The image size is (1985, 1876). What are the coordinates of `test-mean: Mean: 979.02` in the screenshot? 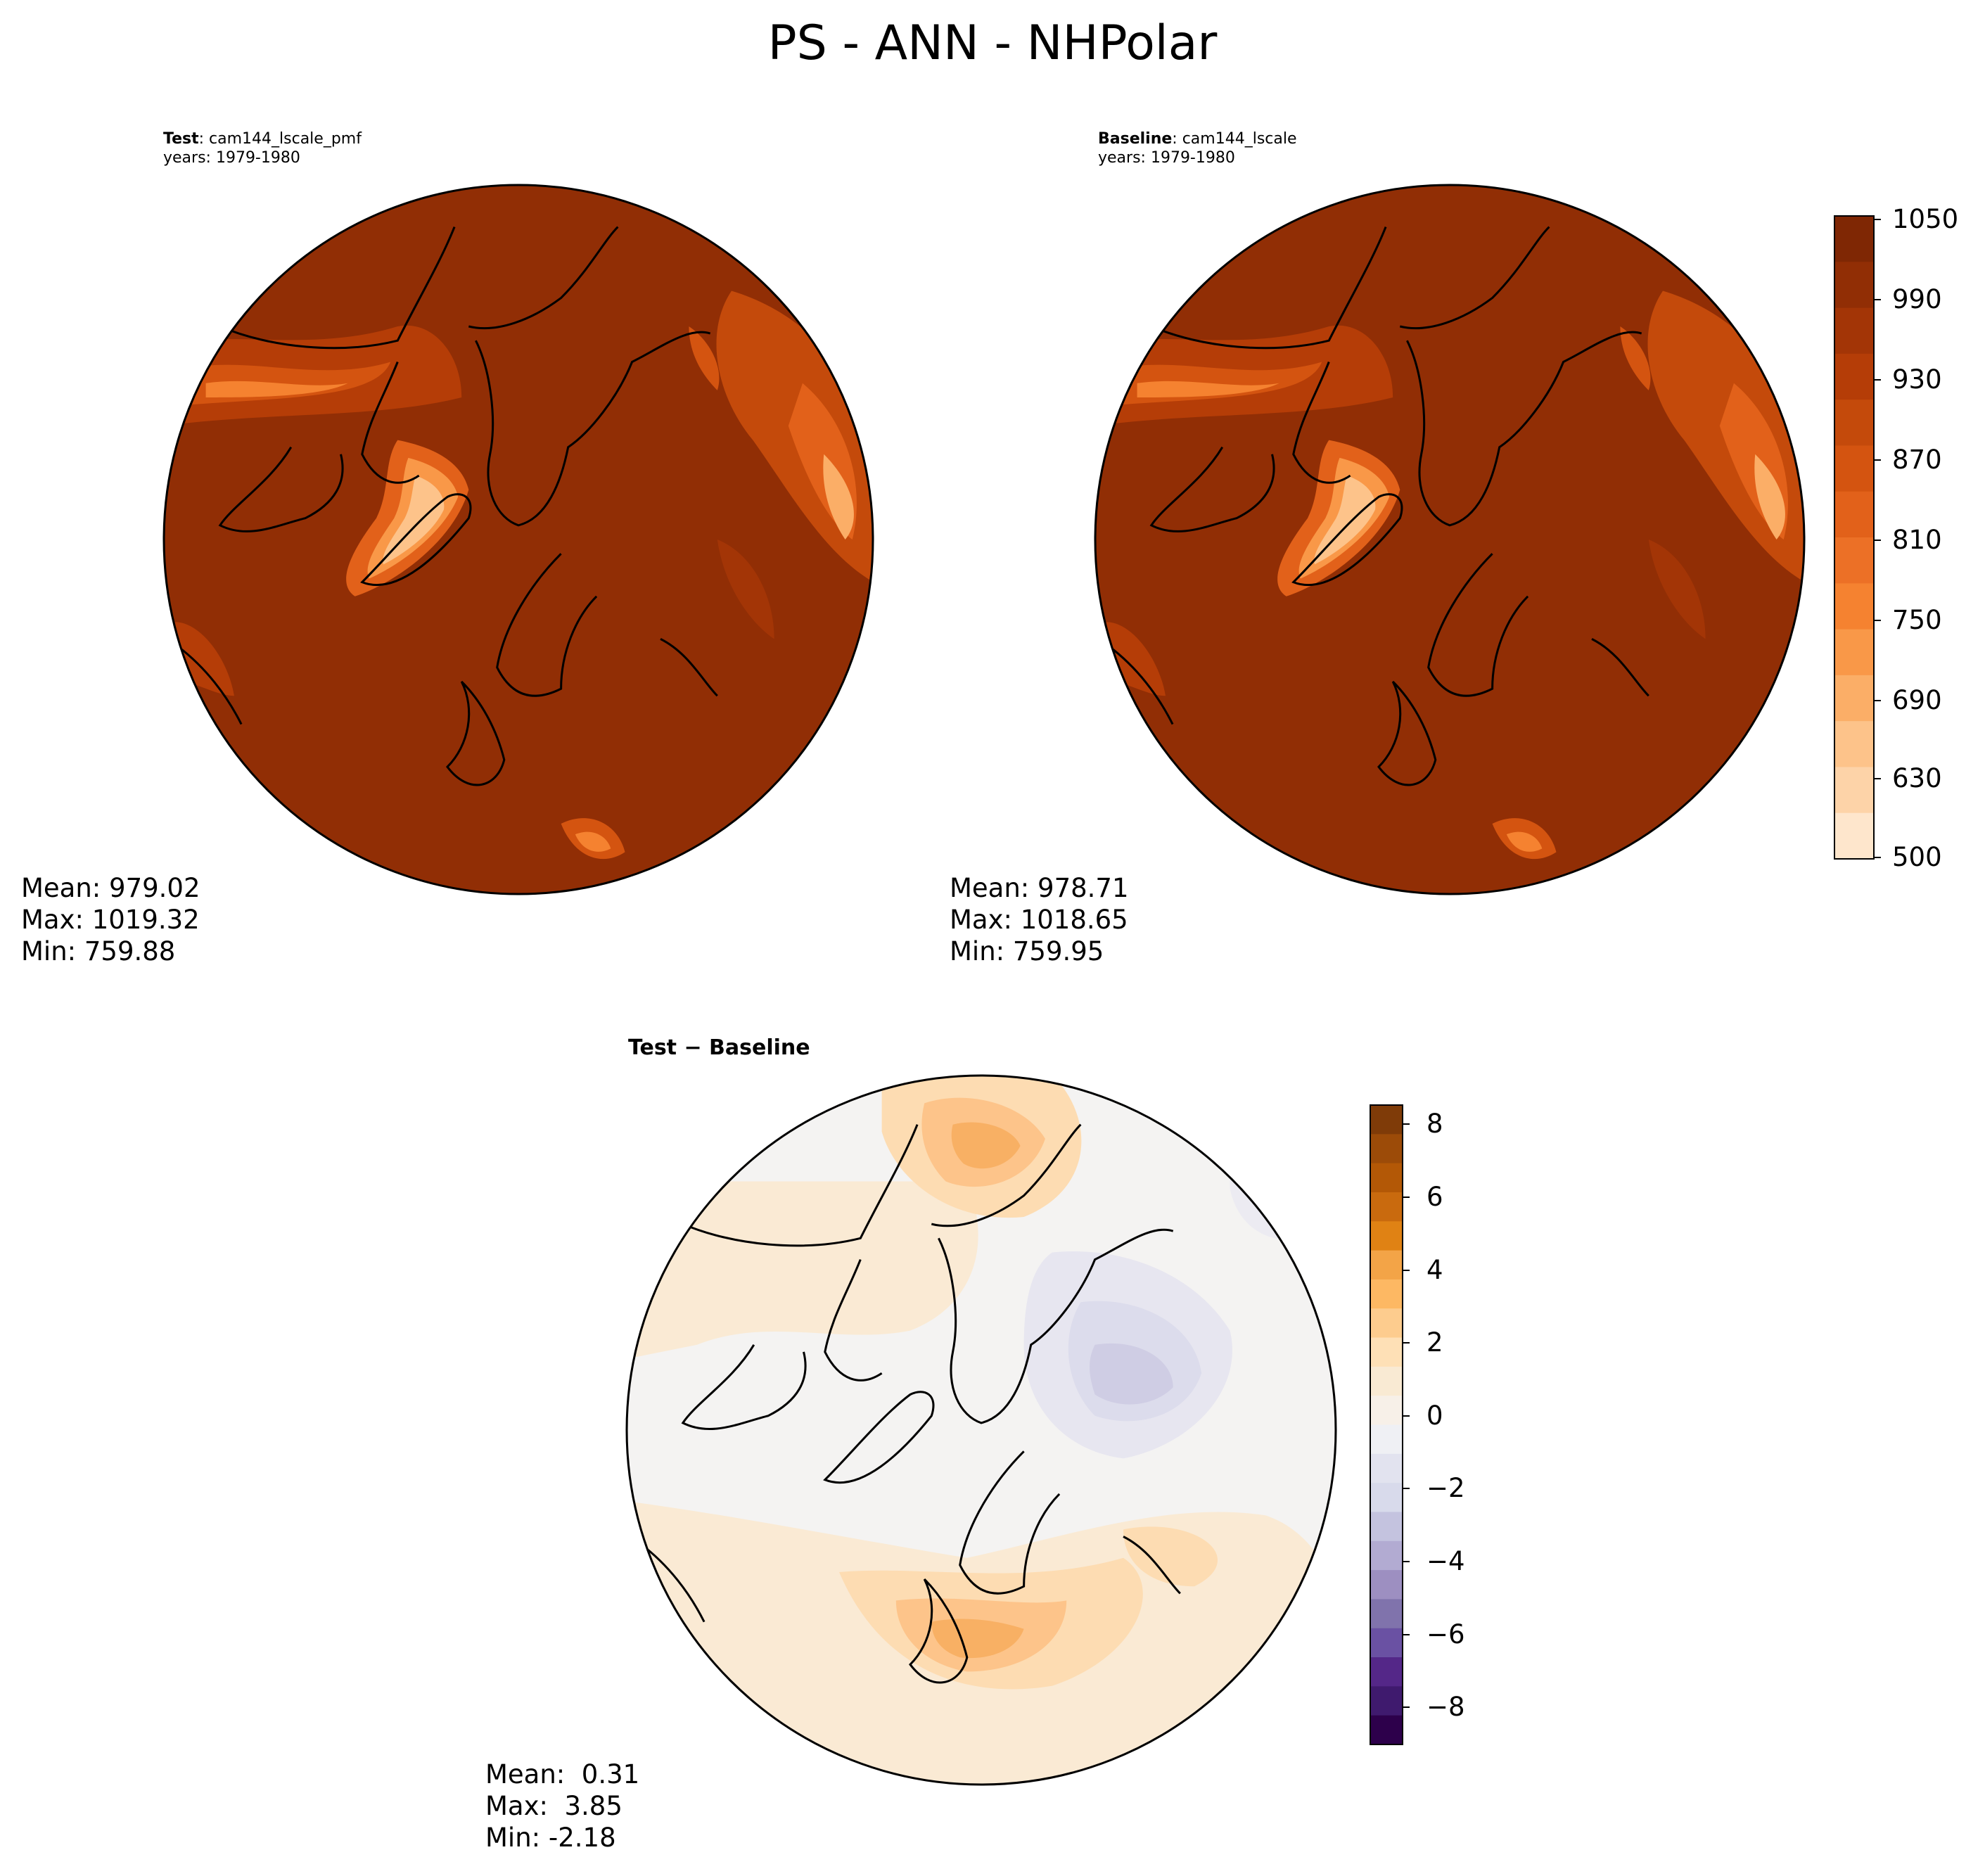 It's located at (110, 888).